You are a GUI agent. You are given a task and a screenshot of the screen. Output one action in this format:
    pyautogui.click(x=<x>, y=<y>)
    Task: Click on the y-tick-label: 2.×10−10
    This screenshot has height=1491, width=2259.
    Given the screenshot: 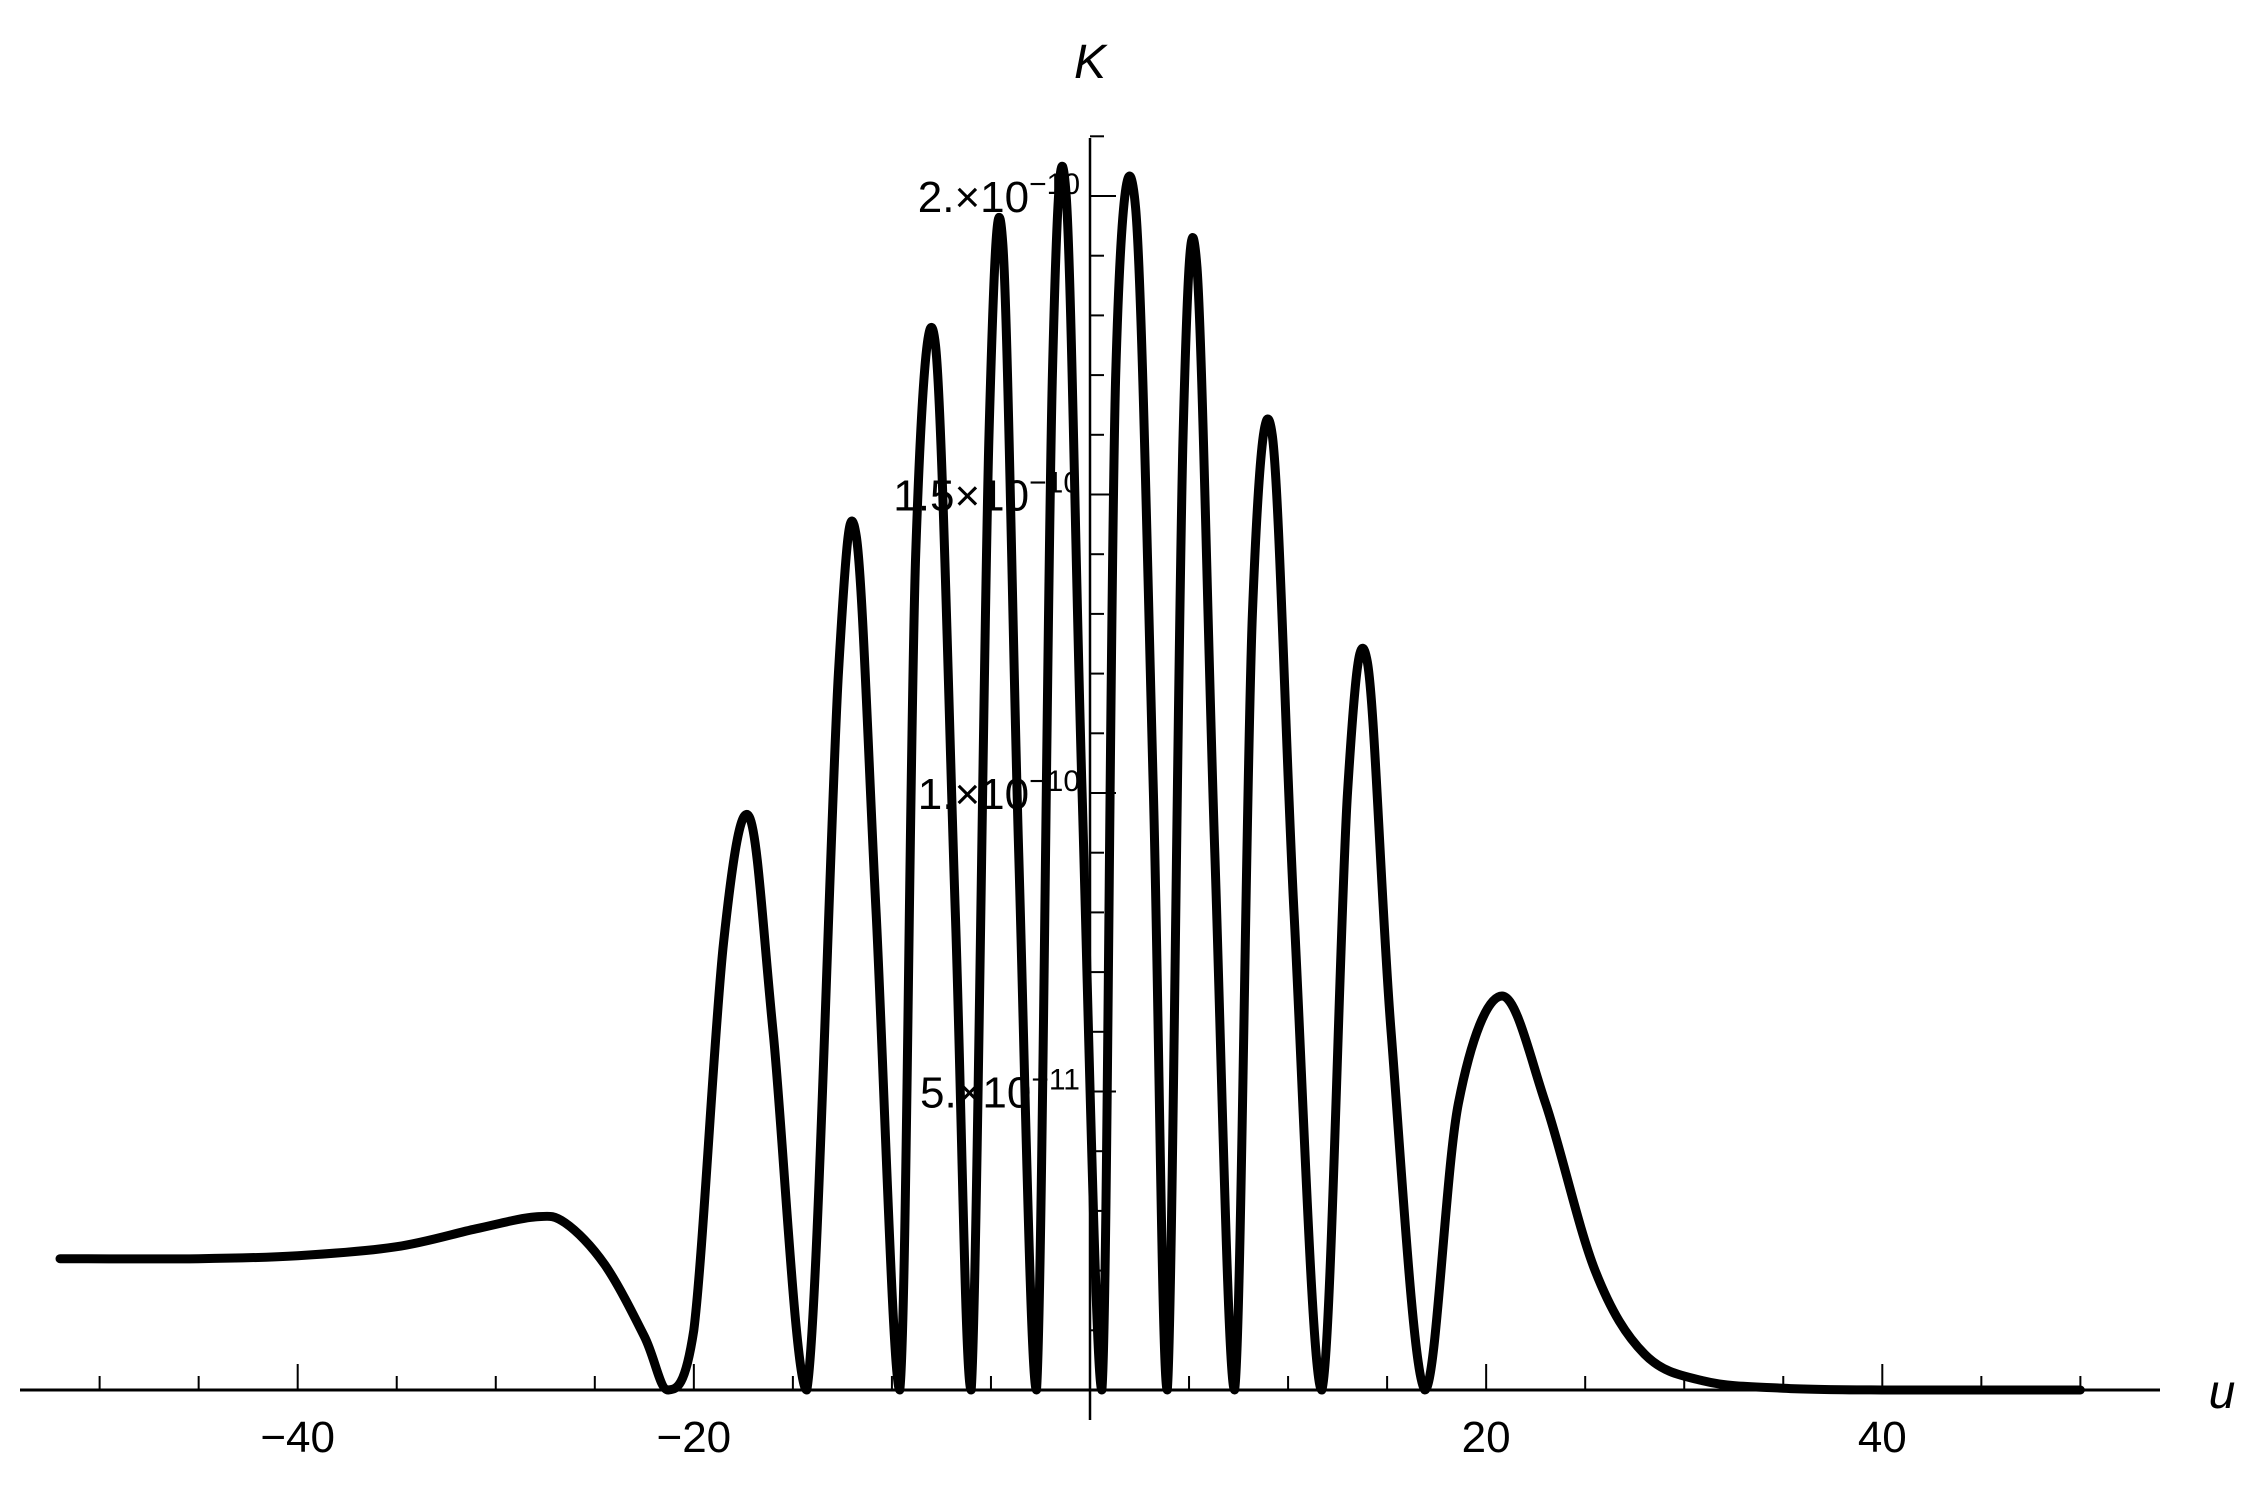 What is the action you would take?
    pyautogui.click(x=999, y=195)
    